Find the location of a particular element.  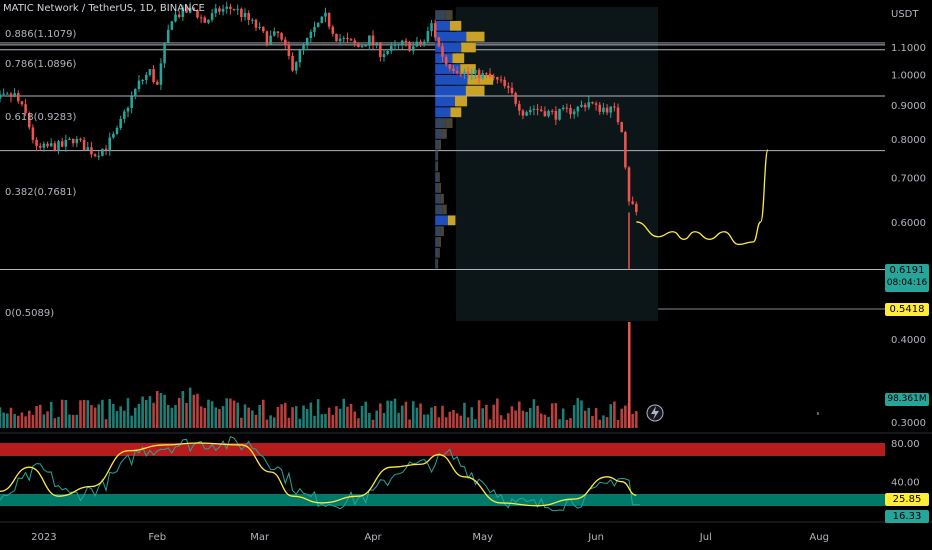

target-price-tag: 0.5418 is located at coordinates (907, 309).